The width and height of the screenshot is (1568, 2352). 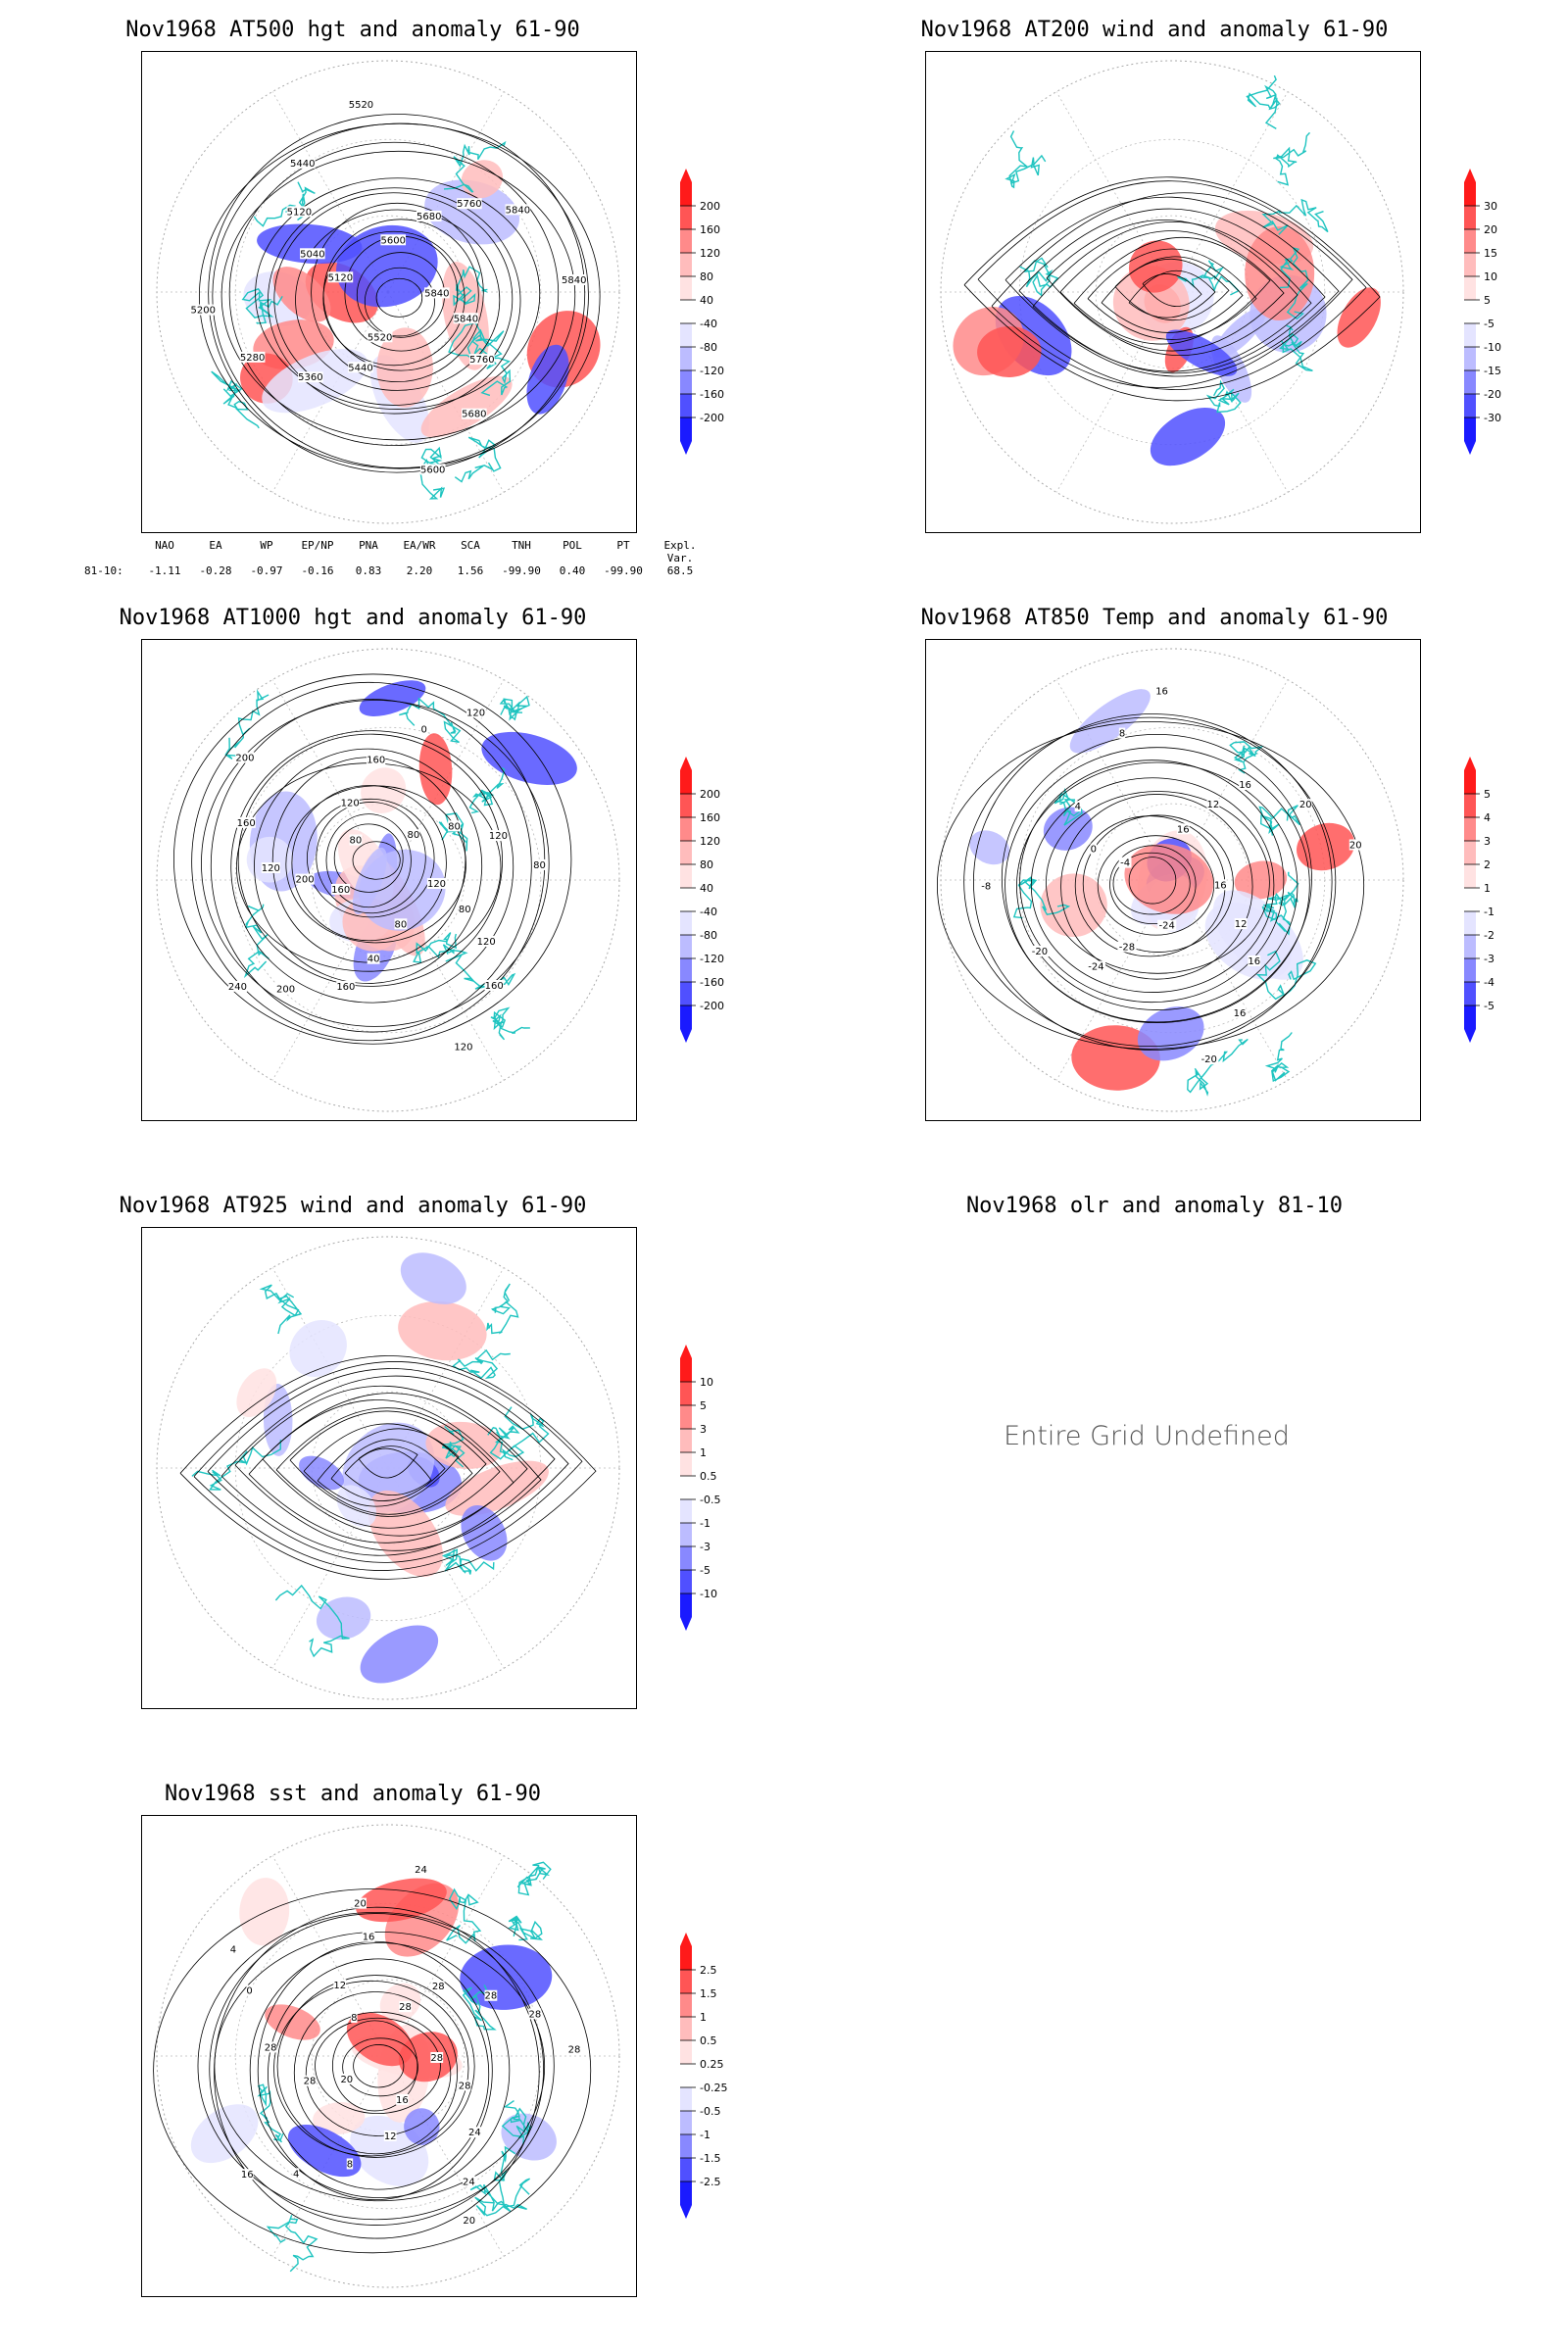 What do you see at coordinates (1078, 807) in the screenshot?
I see `contour-label: 4` at bounding box center [1078, 807].